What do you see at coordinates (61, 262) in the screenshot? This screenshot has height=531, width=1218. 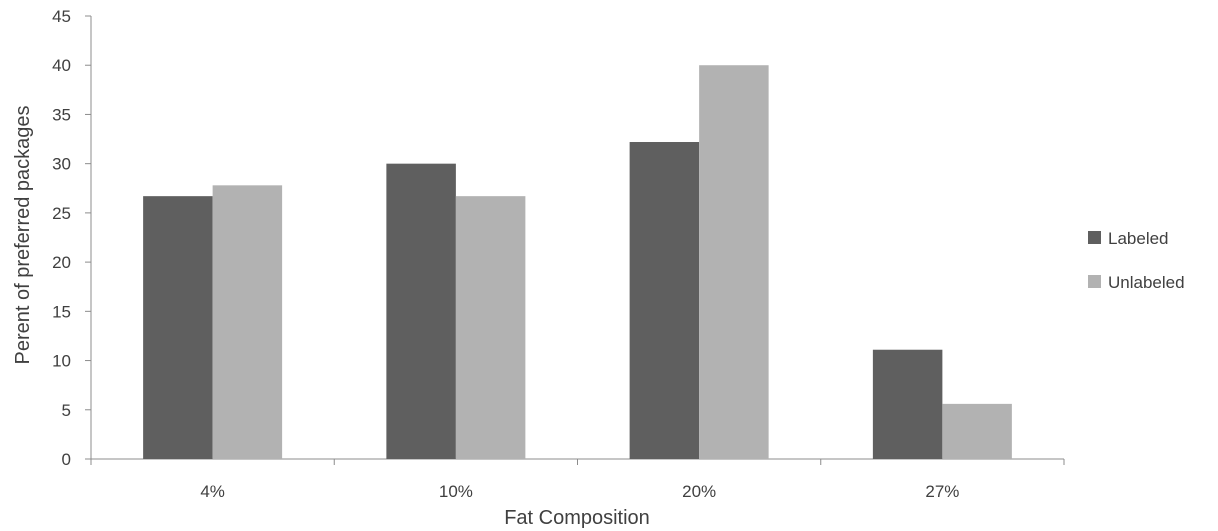 I see `y-tick-label: 20` at bounding box center [61, 262].